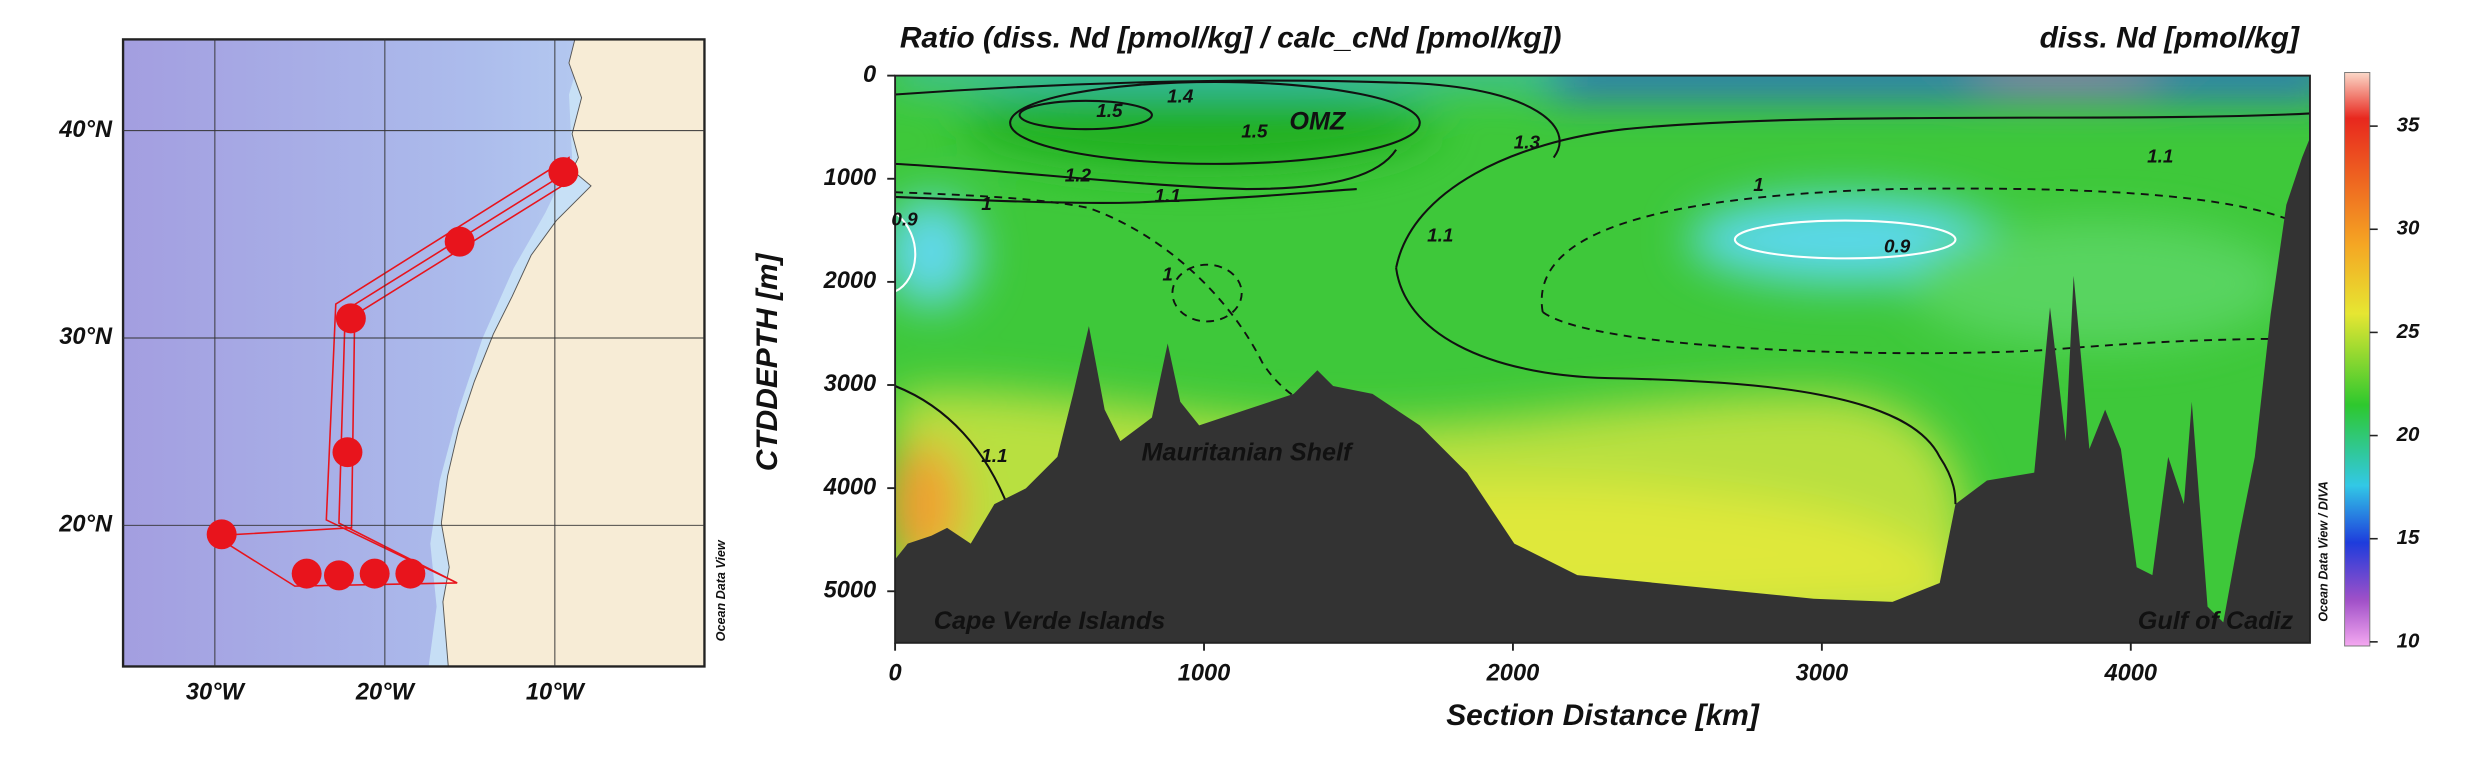  What do you see at coordinates (1049, 621) in the screenshot?
I see `annotation: Cape Verde Islands` at bounding box center [1049, 621].